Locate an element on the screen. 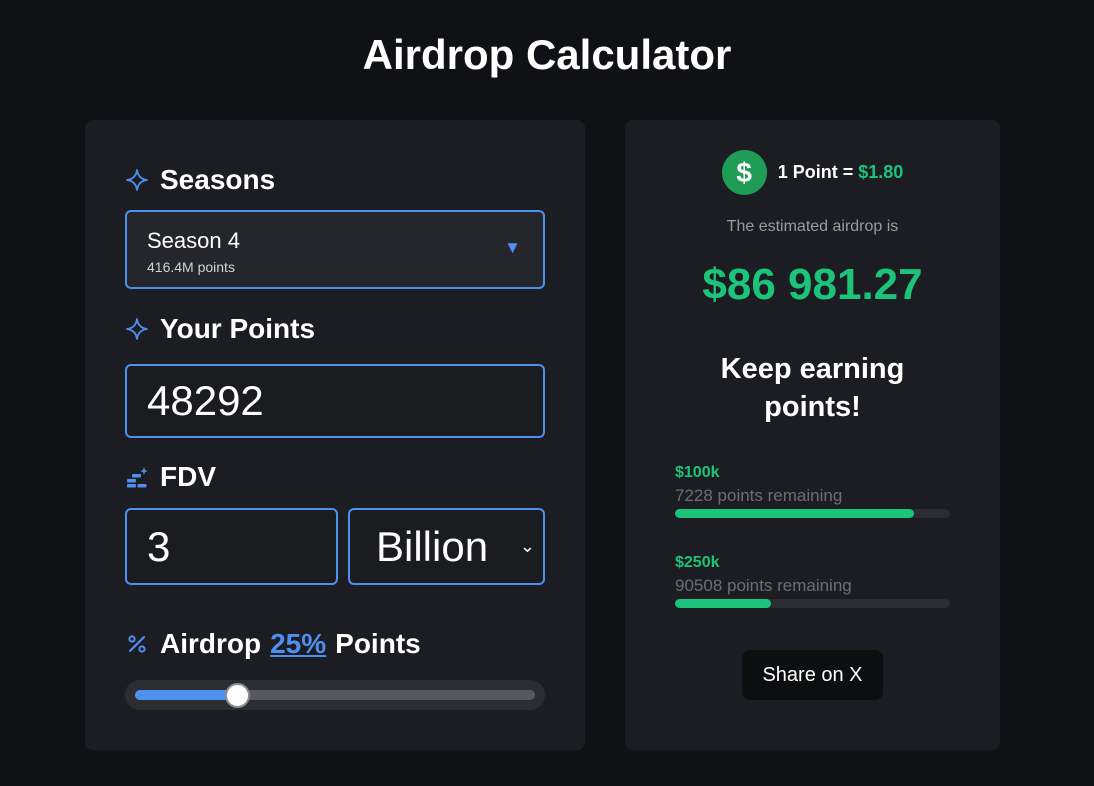 This screenshot has height=786, width=1094. keep-earning-message: Keep earning points! is located at coordinates (812, 388).